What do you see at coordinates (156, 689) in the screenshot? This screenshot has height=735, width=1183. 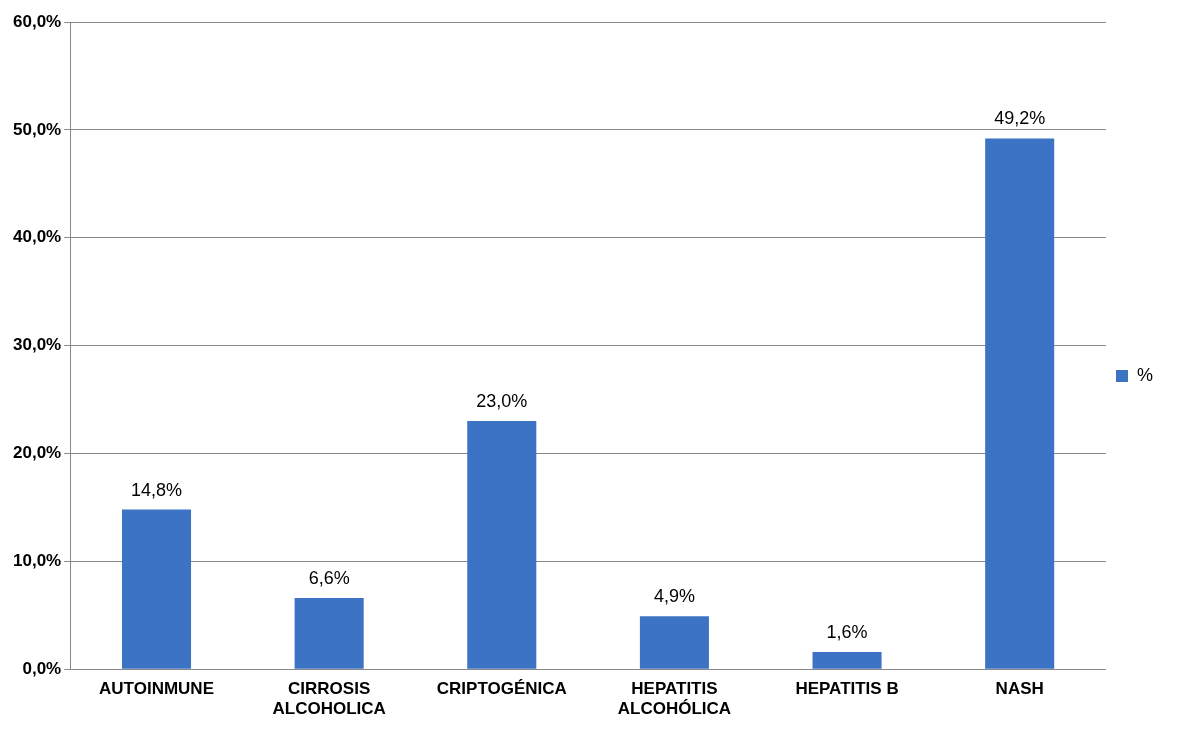 I see `x-tick-label: AUTOINMUNE` at bounding box center [156, 689].